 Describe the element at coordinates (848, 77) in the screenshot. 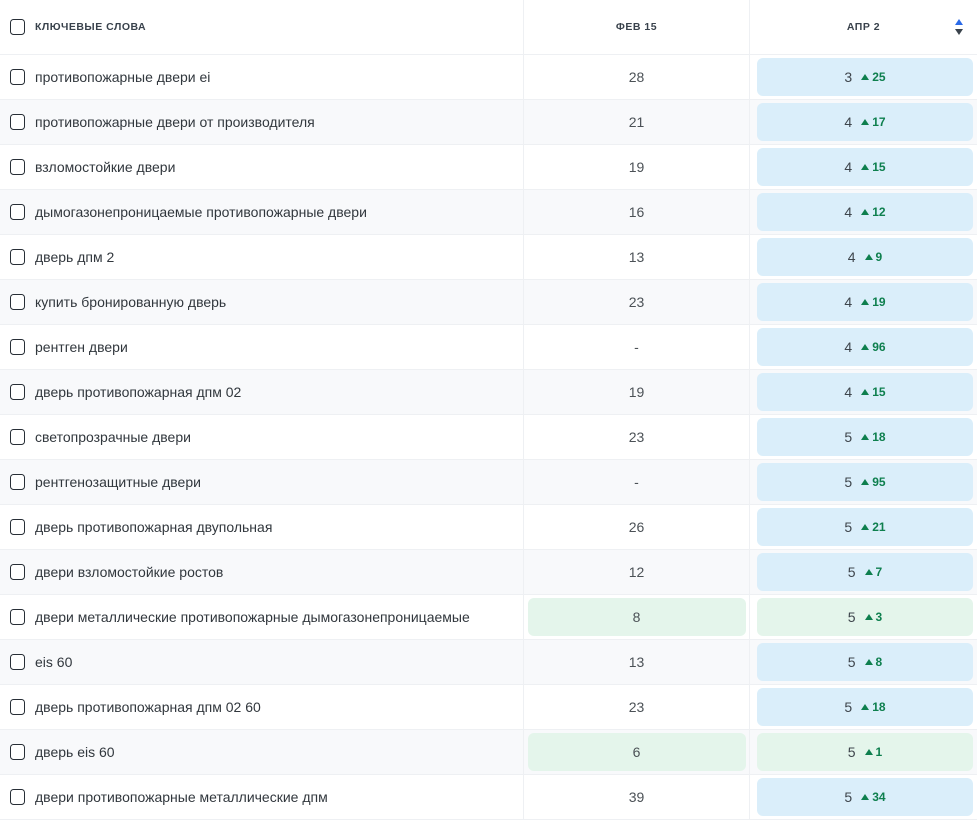

I see `apr2-position: 3` at that location.